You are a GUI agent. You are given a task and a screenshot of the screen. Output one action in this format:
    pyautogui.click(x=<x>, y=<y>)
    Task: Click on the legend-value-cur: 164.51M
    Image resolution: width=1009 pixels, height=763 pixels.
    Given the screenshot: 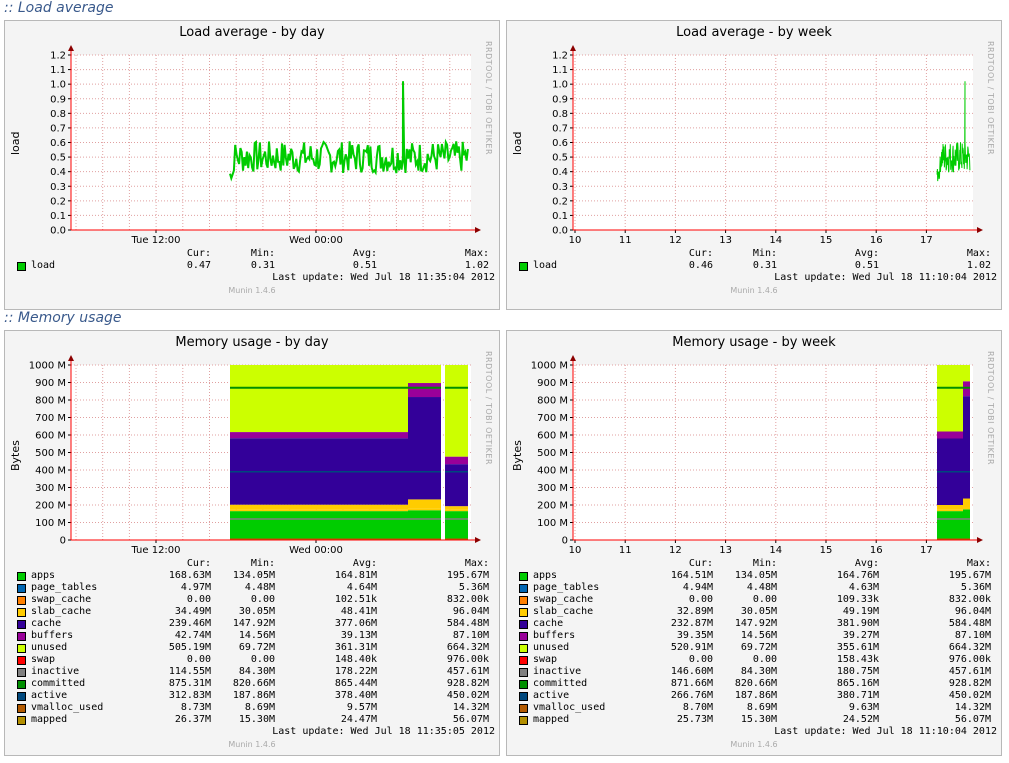 What is the action you would take?
    pyautogui.click(x=691, y=575)
    